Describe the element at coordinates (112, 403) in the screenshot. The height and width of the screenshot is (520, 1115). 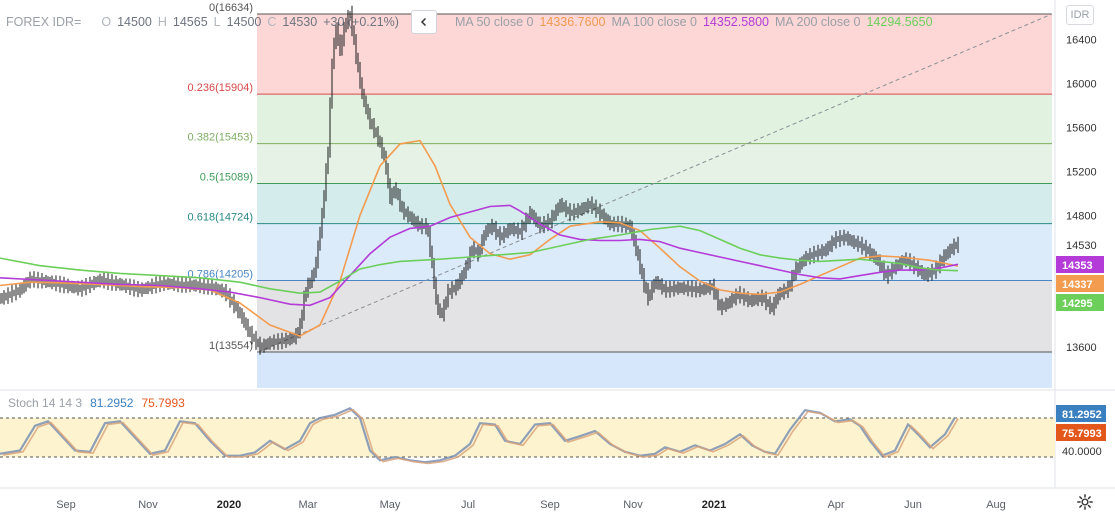
I see `stoch-k-value: 81.2952` at that location.